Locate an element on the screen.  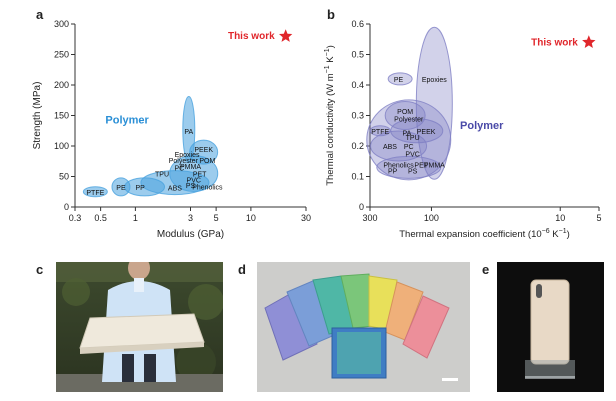
chart-b-point-label: PTFE is located at coordinates (380, 132).